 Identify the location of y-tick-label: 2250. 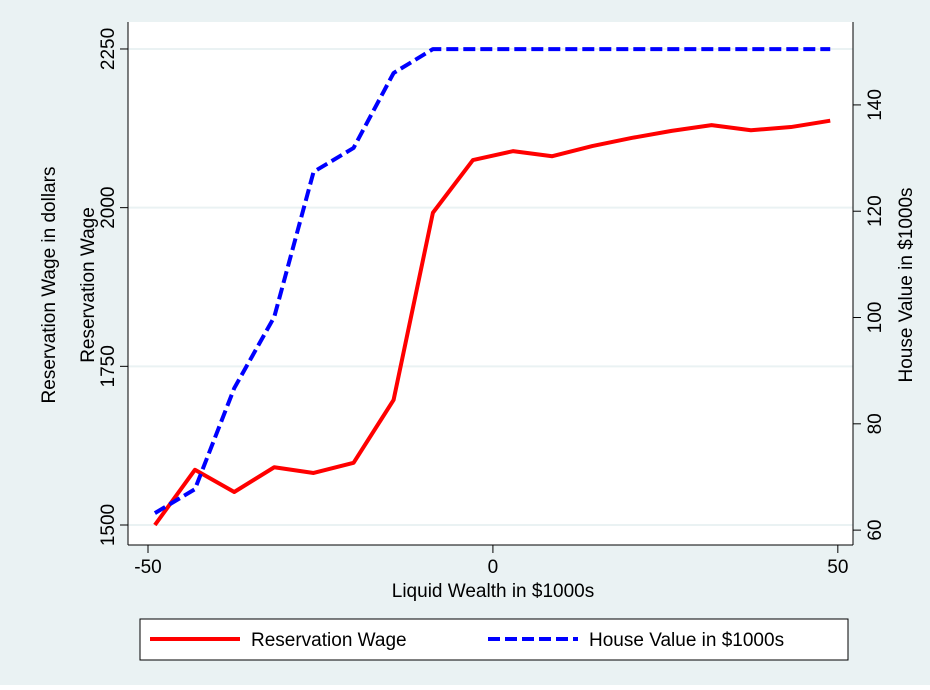
(108, 49).